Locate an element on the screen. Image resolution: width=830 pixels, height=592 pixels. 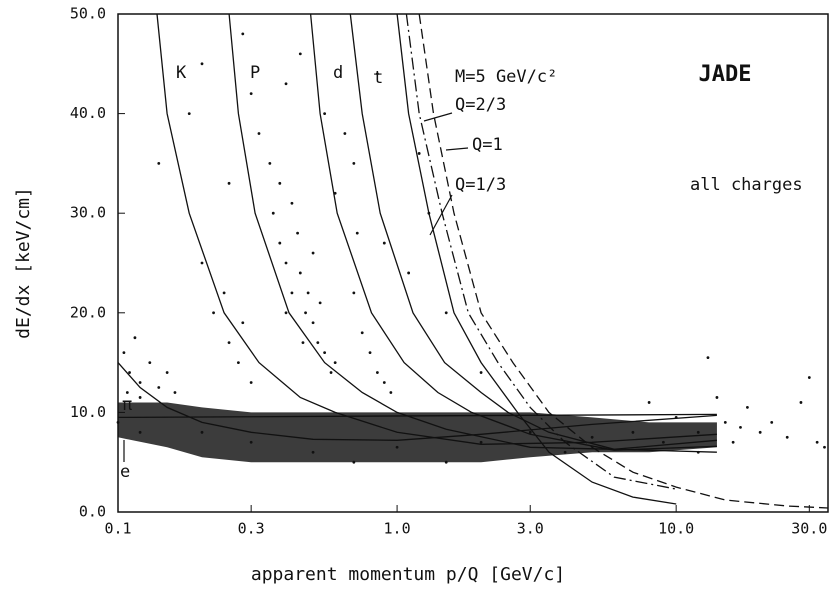
p-label: P is located at coordinates (255, 73).